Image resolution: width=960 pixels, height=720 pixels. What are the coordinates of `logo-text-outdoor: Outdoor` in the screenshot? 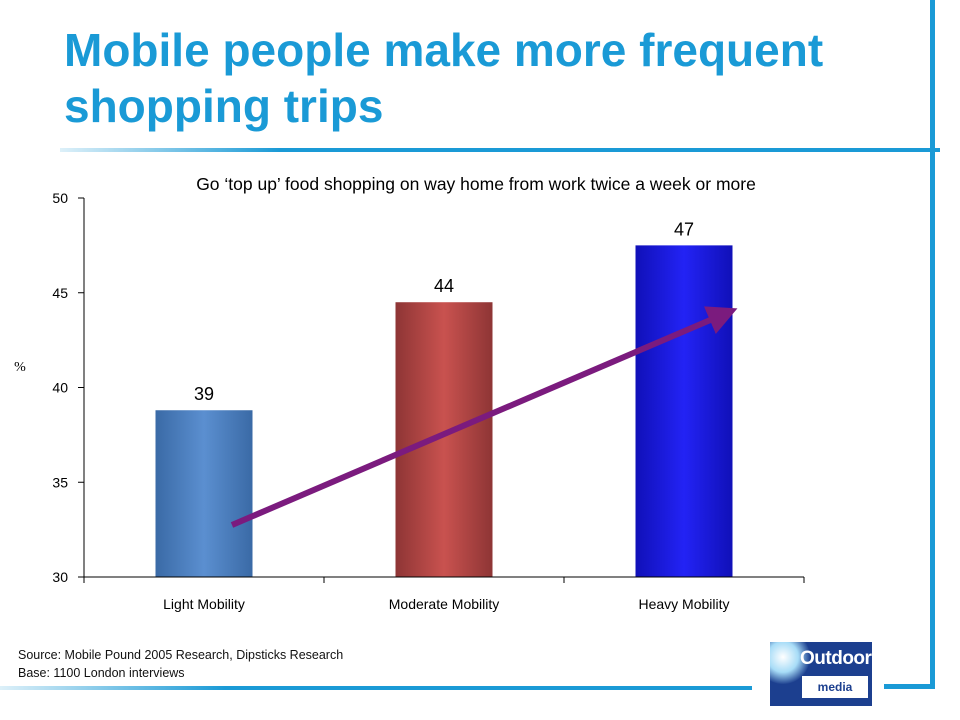 It's located at (836, 658).